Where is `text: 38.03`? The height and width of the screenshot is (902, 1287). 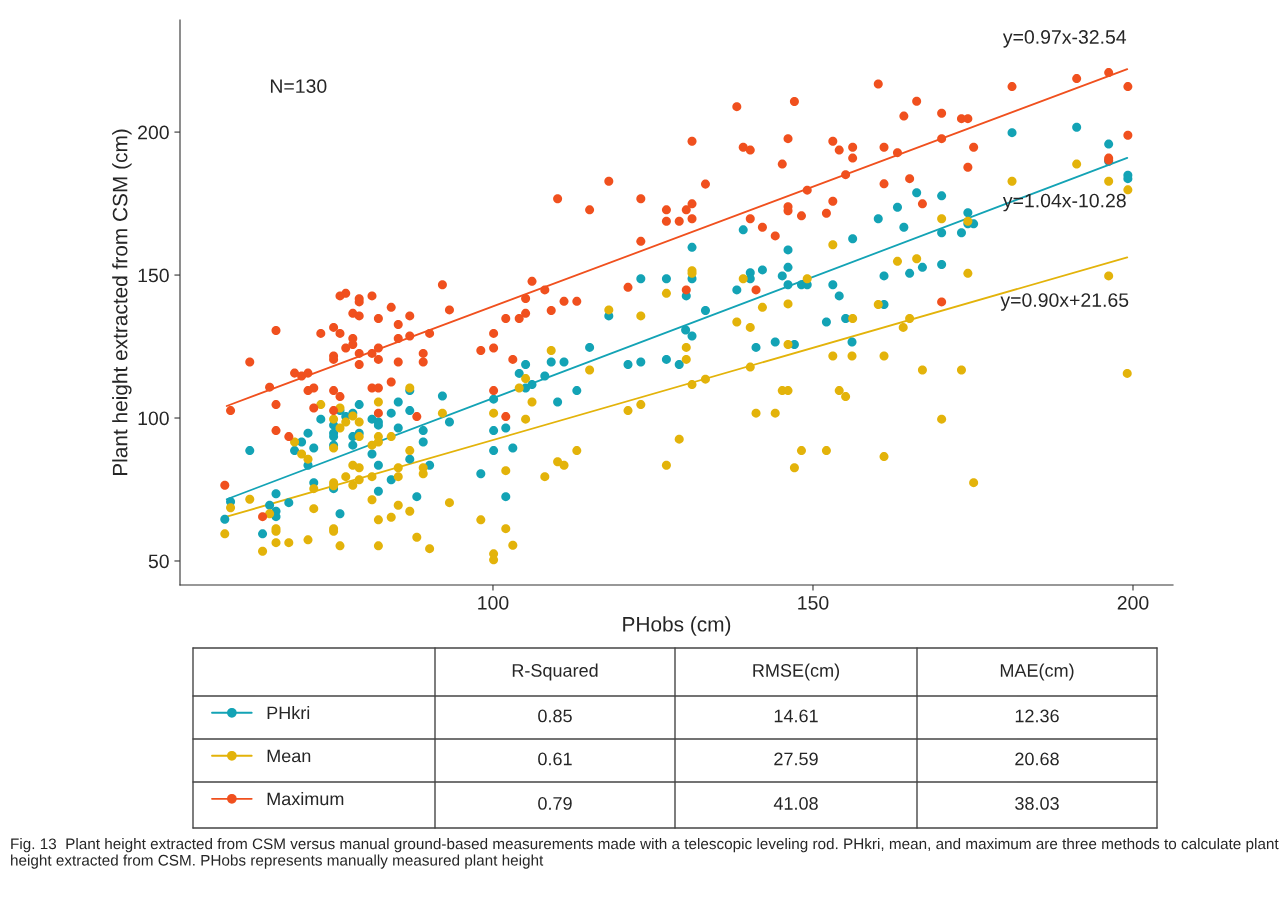
text: 38.03 is located at coordinates (1037, 803).